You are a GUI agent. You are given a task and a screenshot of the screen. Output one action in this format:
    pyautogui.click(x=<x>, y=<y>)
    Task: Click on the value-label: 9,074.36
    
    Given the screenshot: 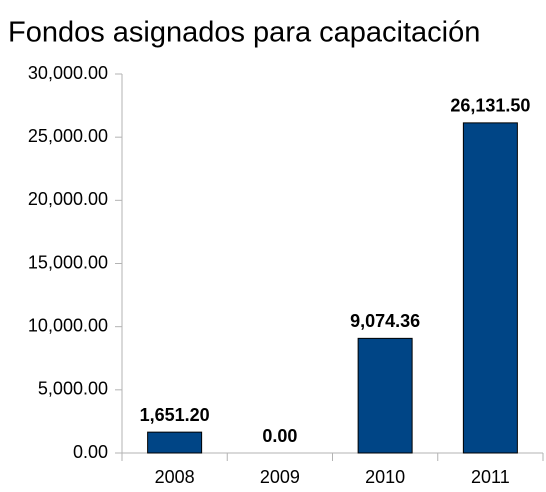 What is the action you would take?
    pyautogui.click(x=385, y=321)
    